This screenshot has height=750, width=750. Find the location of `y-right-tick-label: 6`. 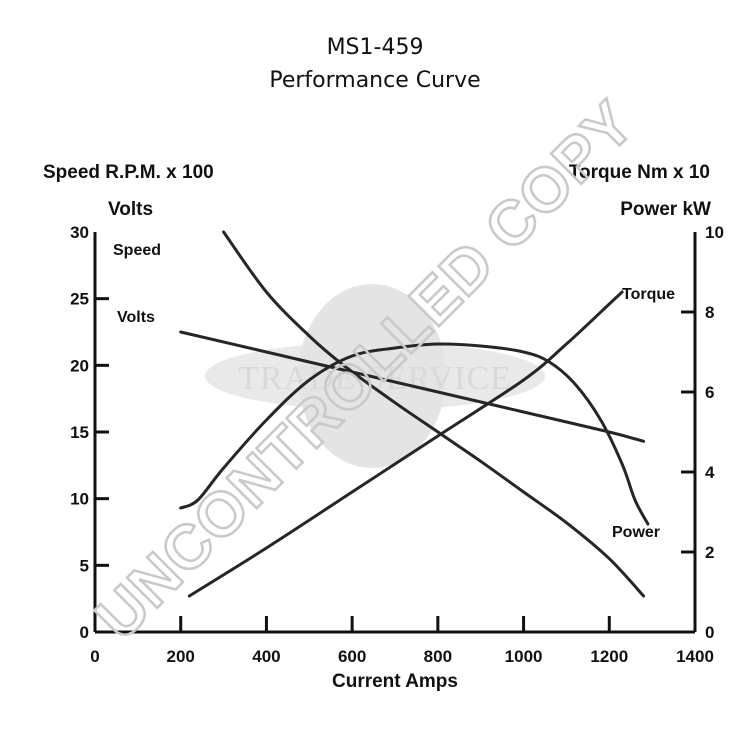

y-right-tick-label: 6 is located at coordinates (709, 392).